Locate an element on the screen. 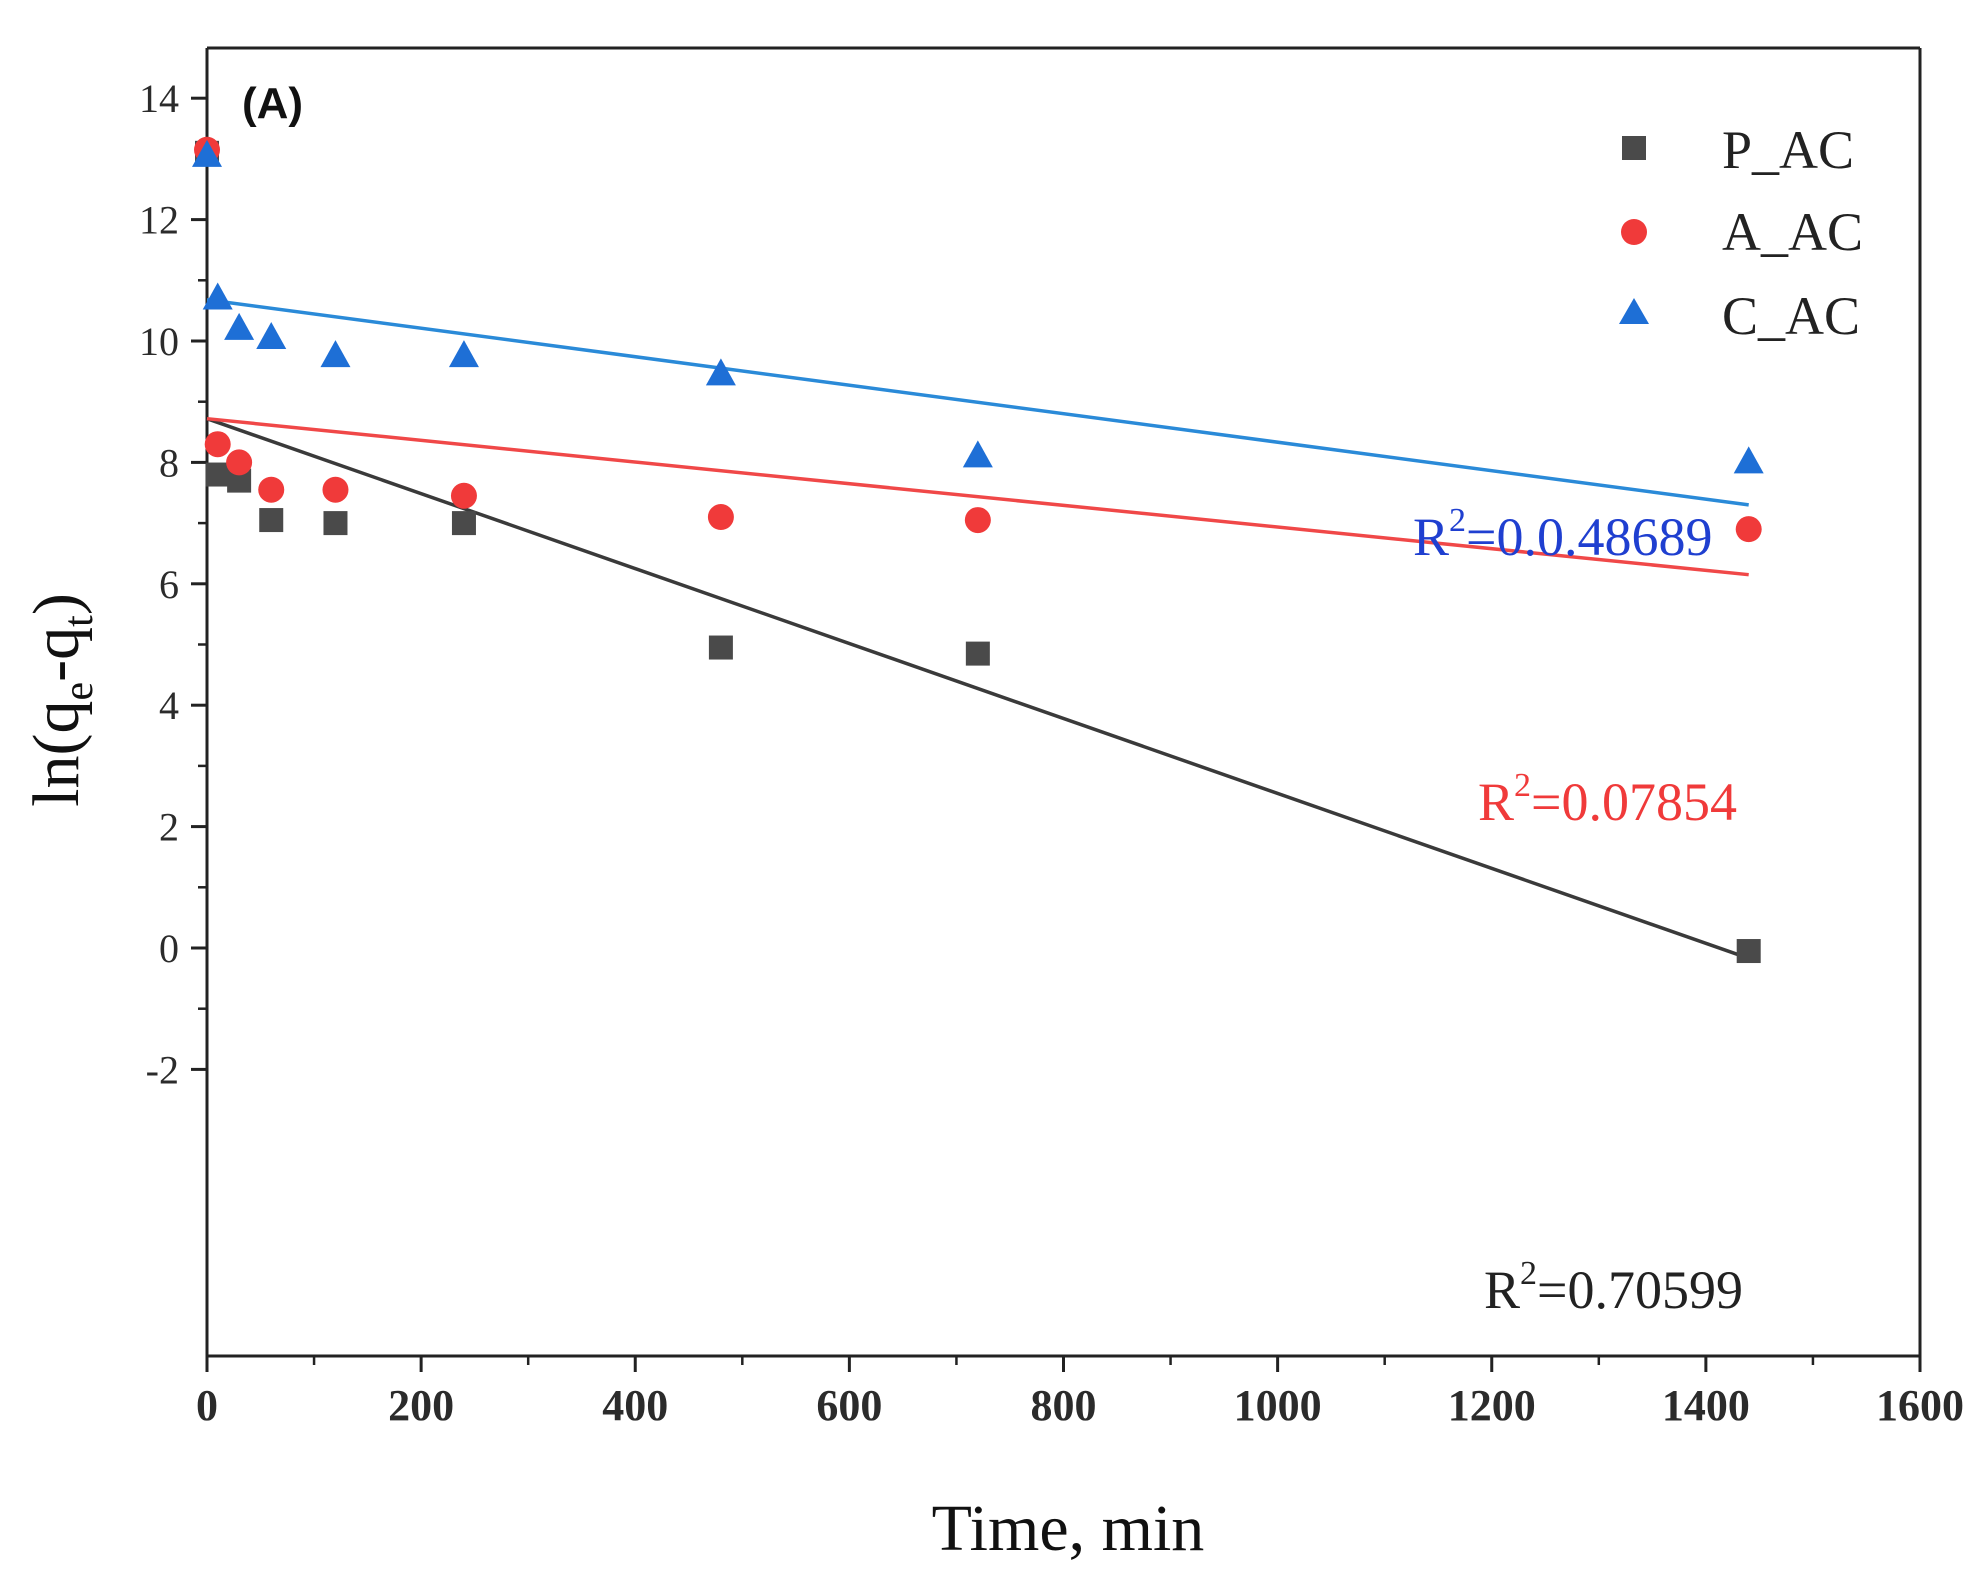 This screenshot has width=1979, height=1586. r2-label-c-ac-value: =0.0.48689 is located at coordinates (1589, 537).